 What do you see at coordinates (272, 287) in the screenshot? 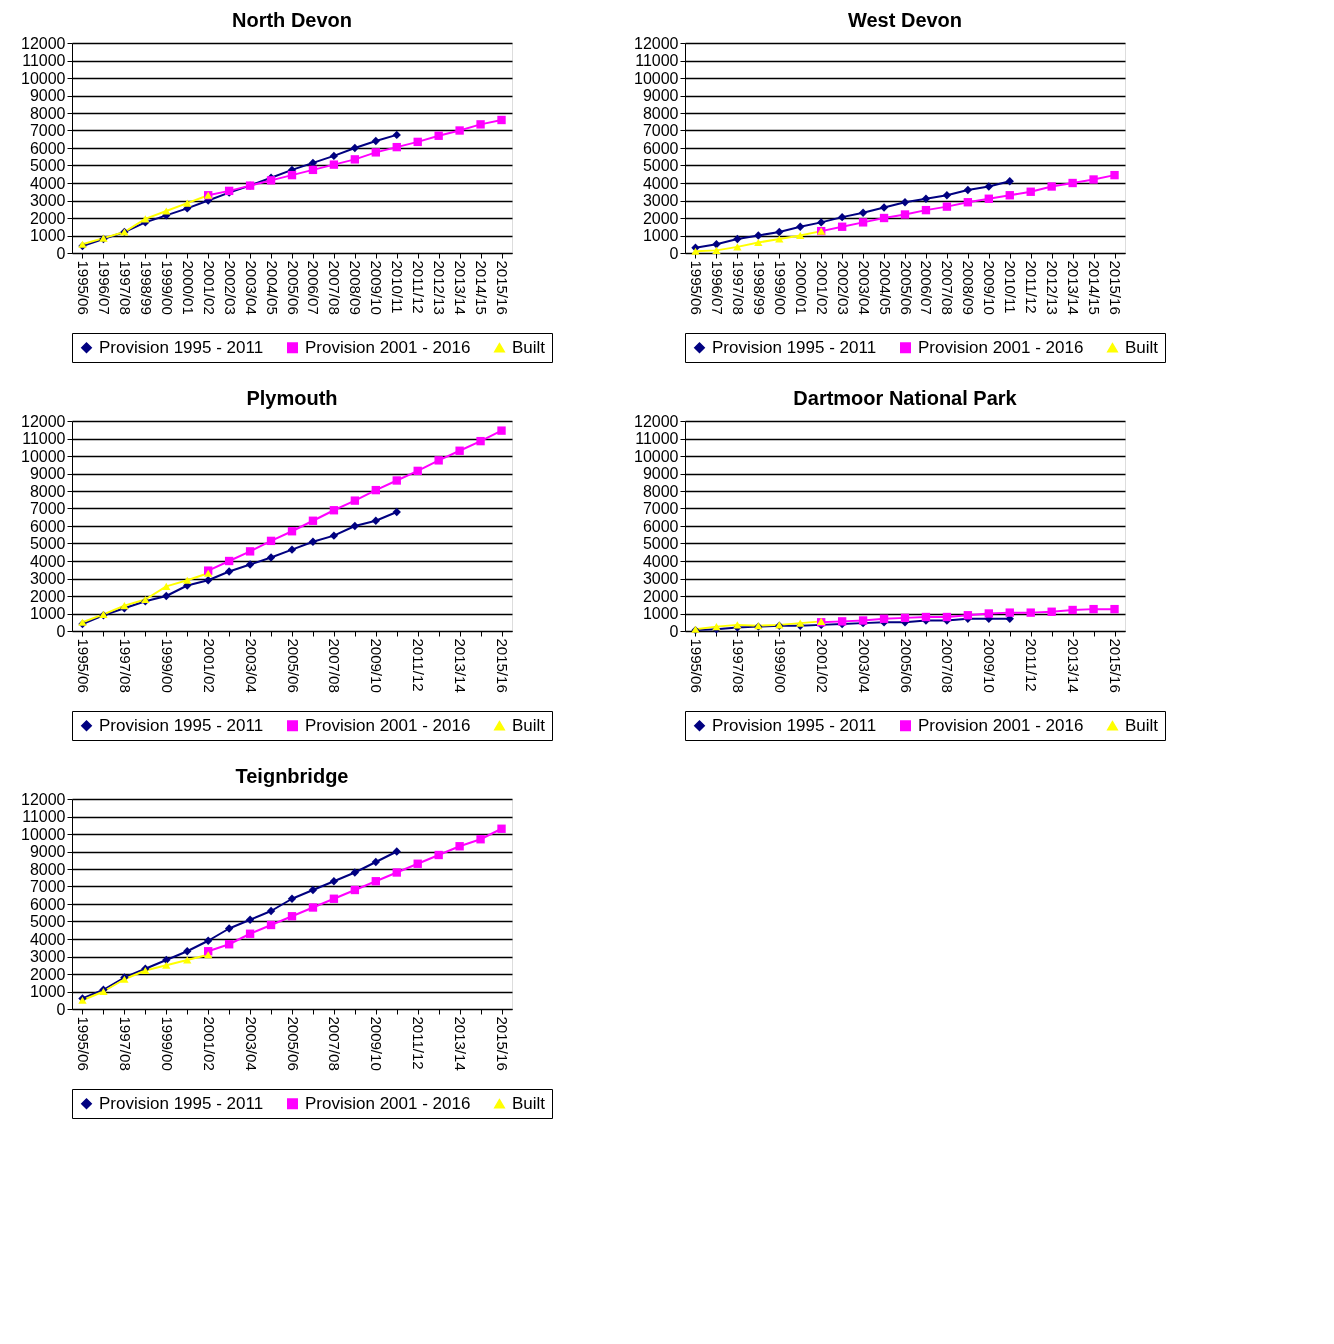
I see `x-tick-label: 2004/05` at bounding box center [272, 287].